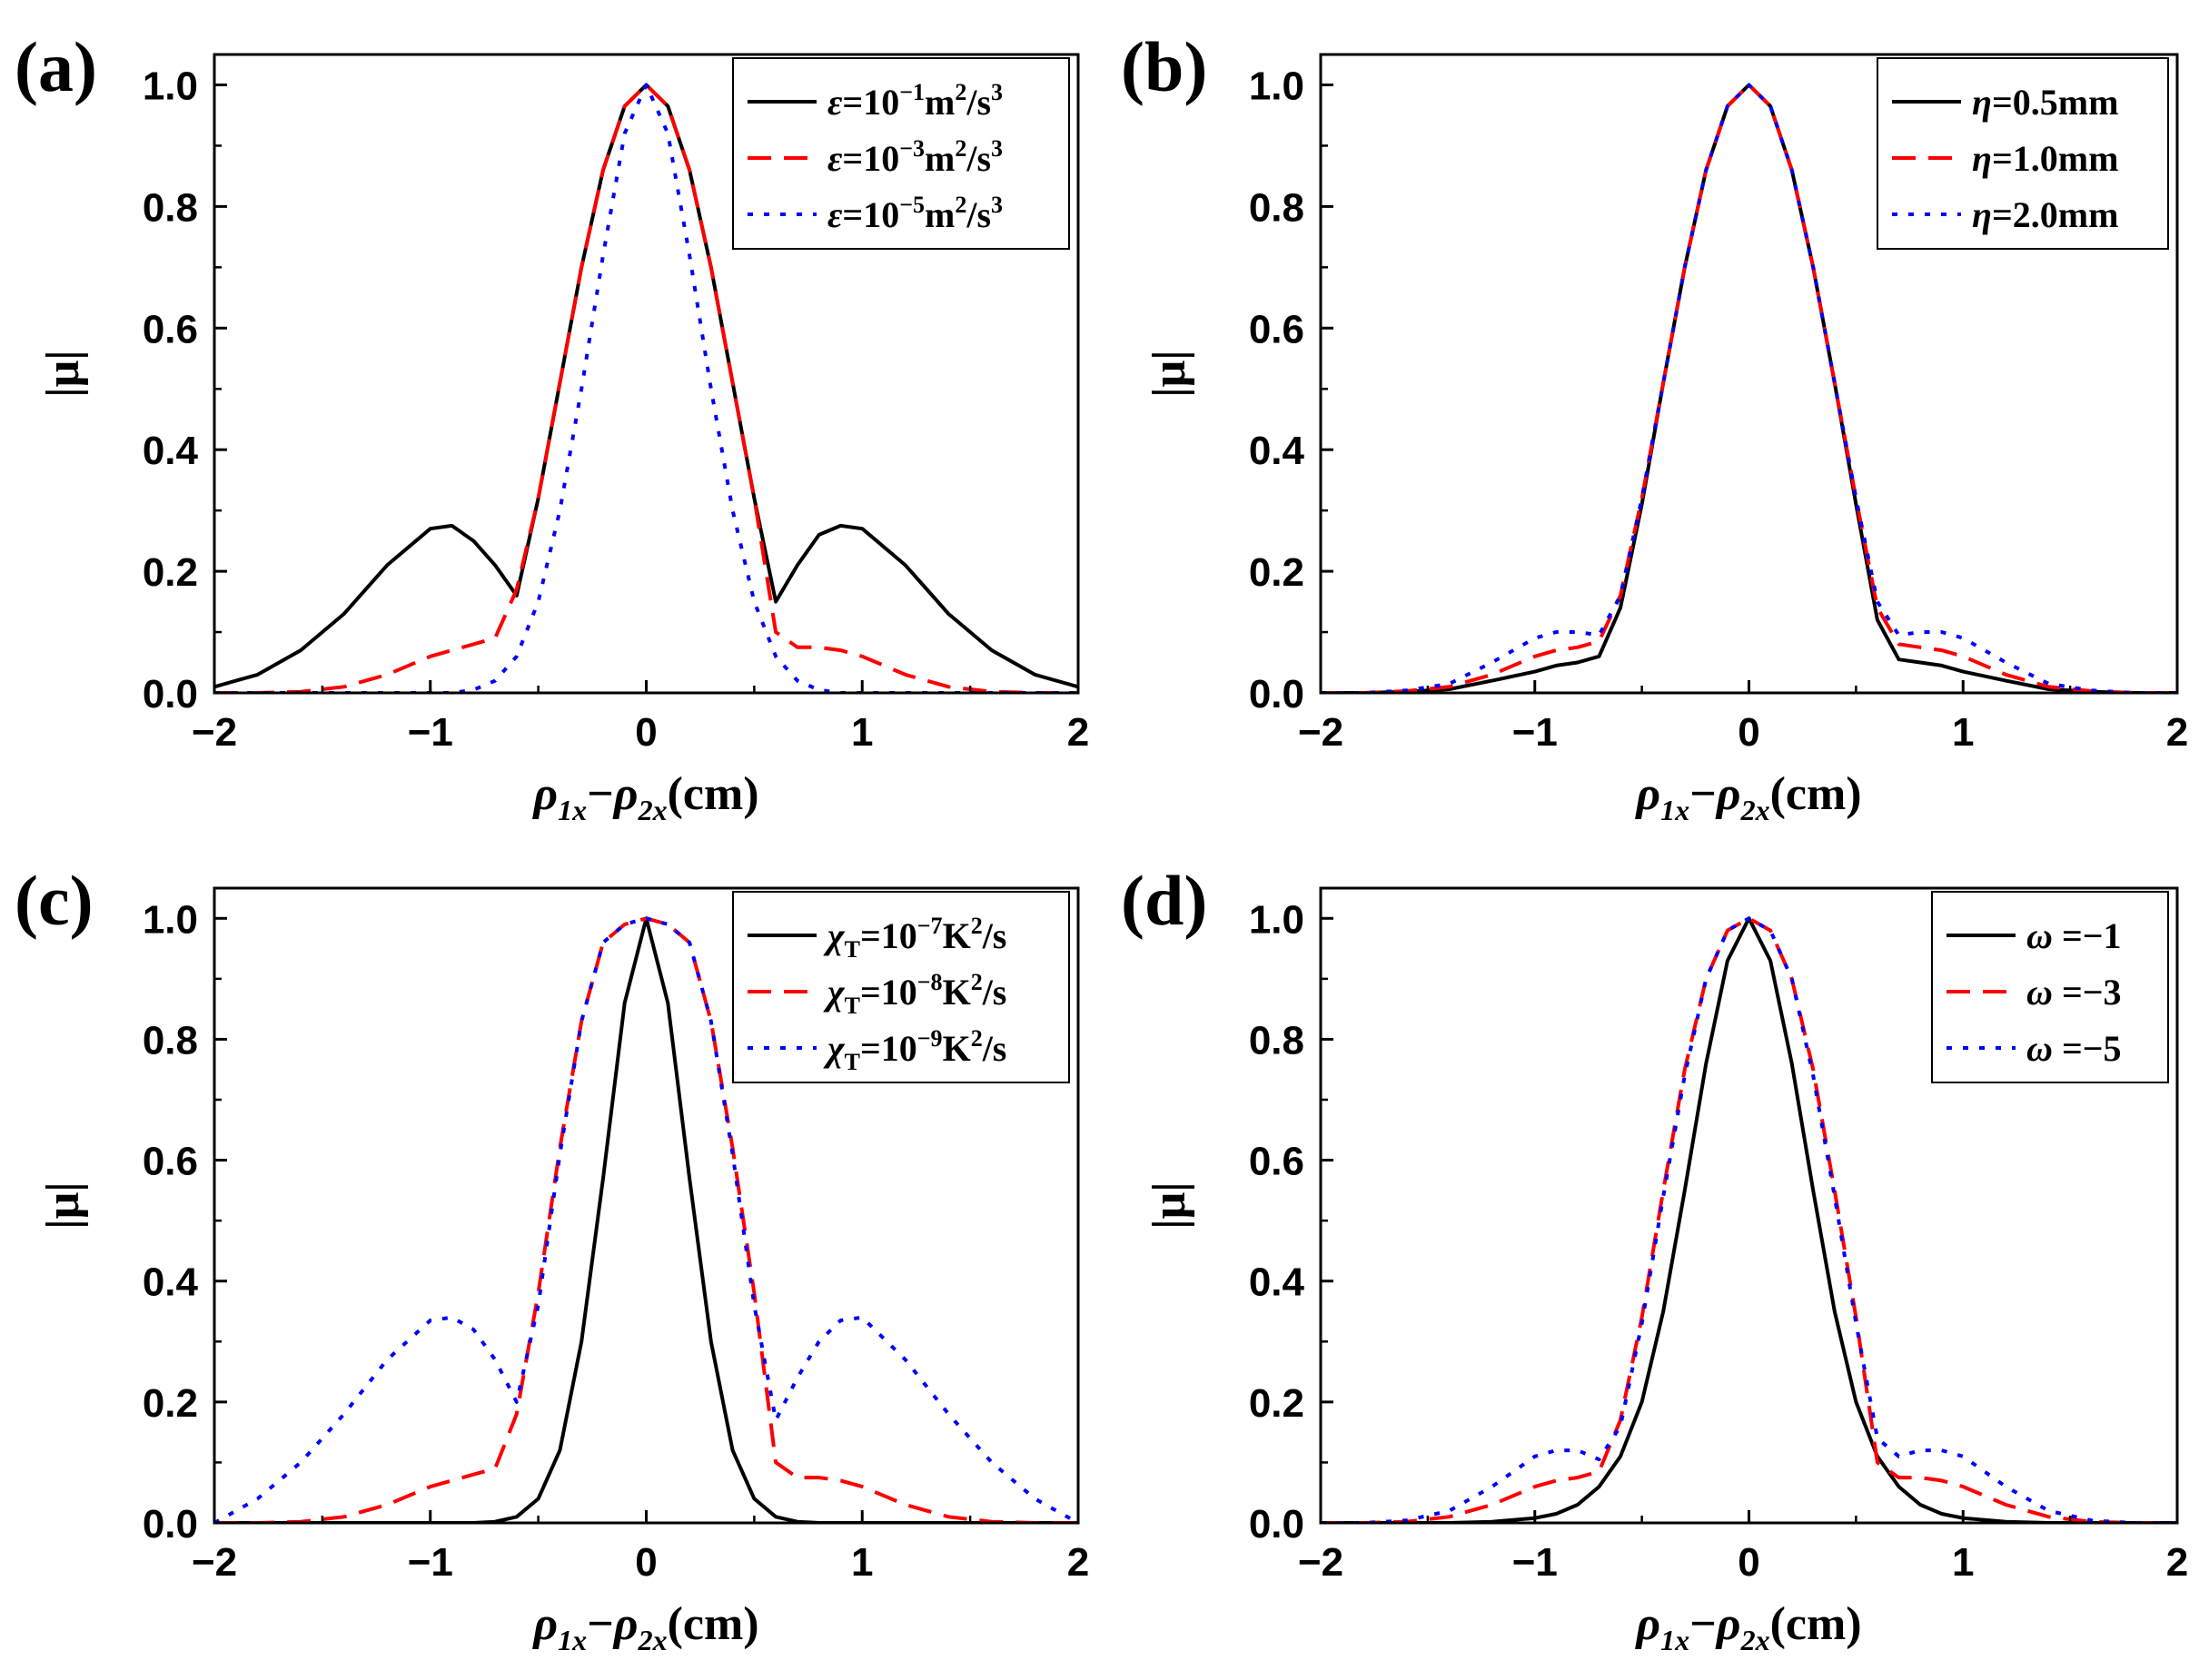  I want to click on legend-entry: ε=10−5m2/s3, so click(915, 214).